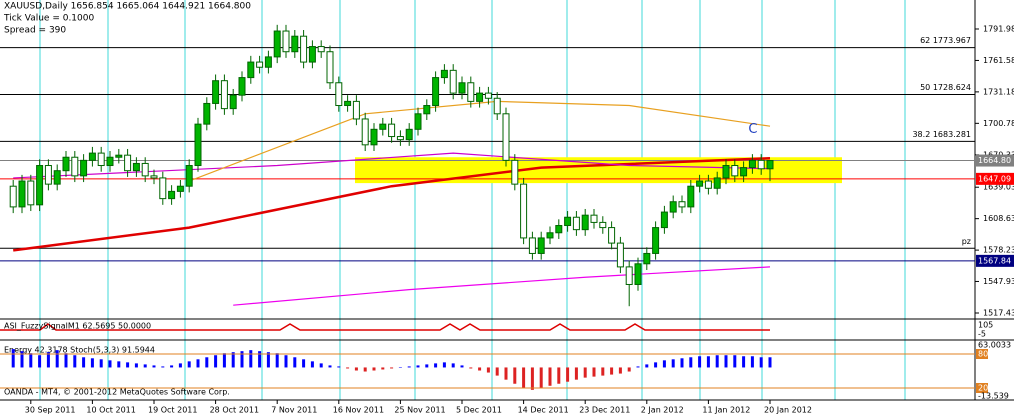  I want to click on y-tick-label: 1700.78, so click(998, 123).